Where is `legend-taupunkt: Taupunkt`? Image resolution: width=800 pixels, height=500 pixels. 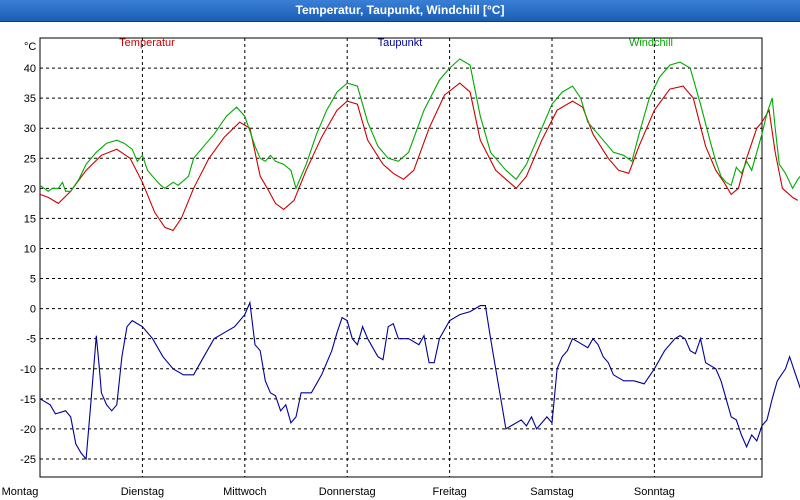
legend-taupunkt: Taupunkt is located at coordinates (400, 43).